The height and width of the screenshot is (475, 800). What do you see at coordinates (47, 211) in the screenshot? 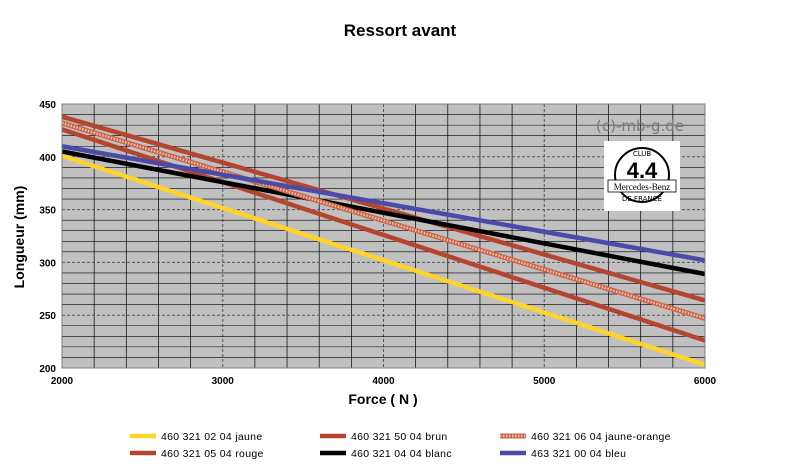
I see `y-tick-label: 350` at bounding box center [47, 211].